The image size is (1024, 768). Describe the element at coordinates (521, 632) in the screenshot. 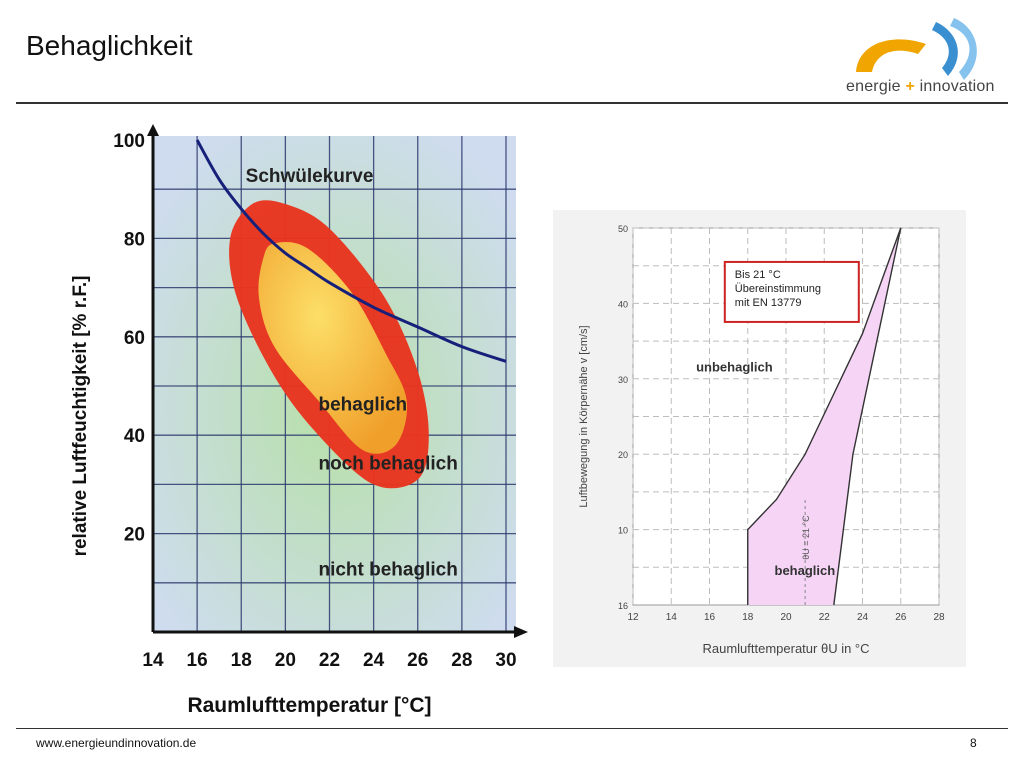

I see `chart1-x-axis-arrow` at that location.